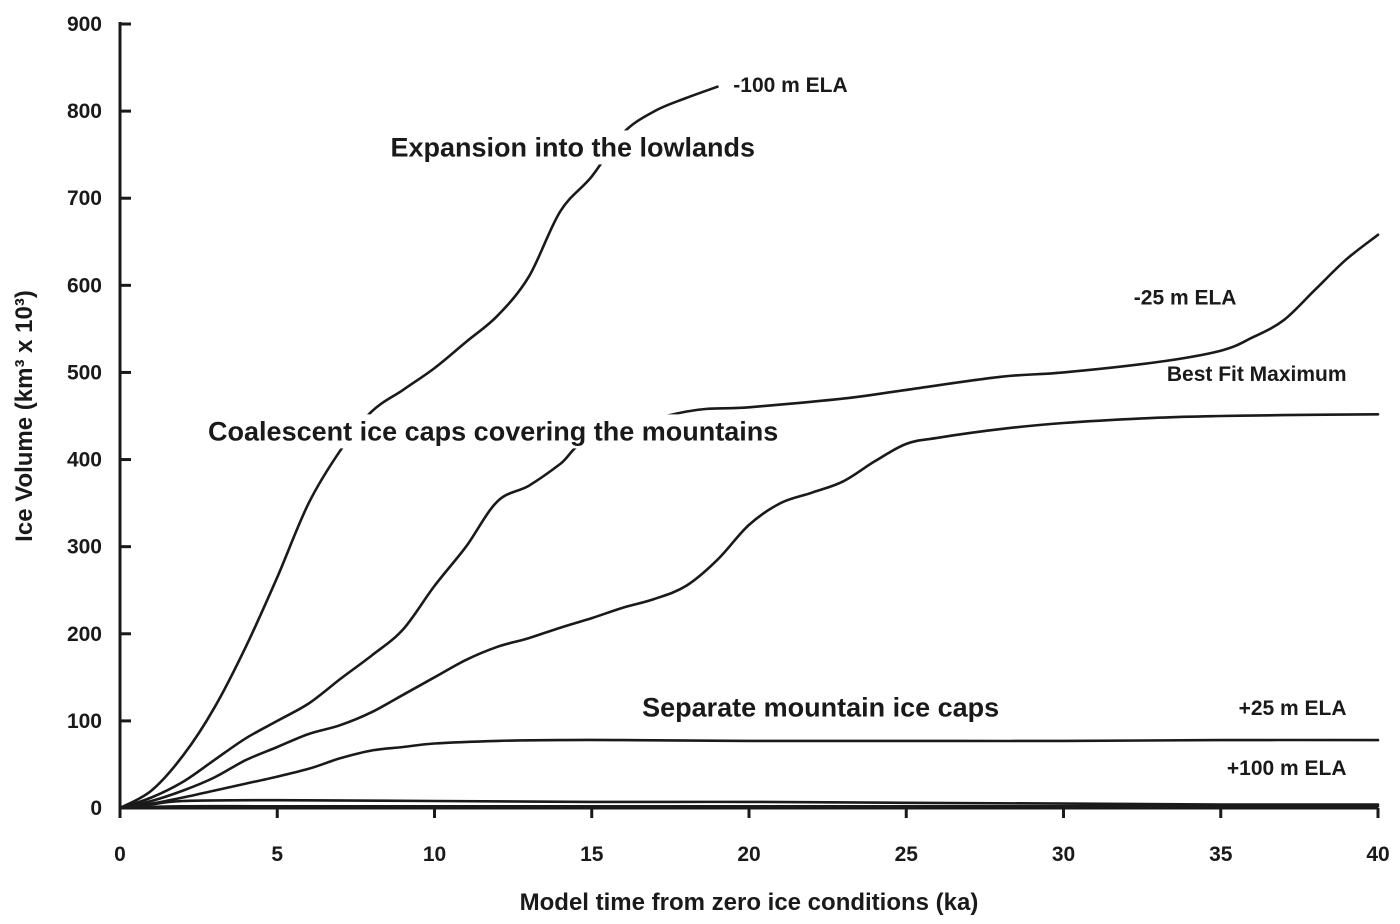 Image resolution: width=1400 pixels, height=924 pixels. Describe the element at coordinates (1221, 854) in the screenshot. I see `x-tick-label: 35` at that location.